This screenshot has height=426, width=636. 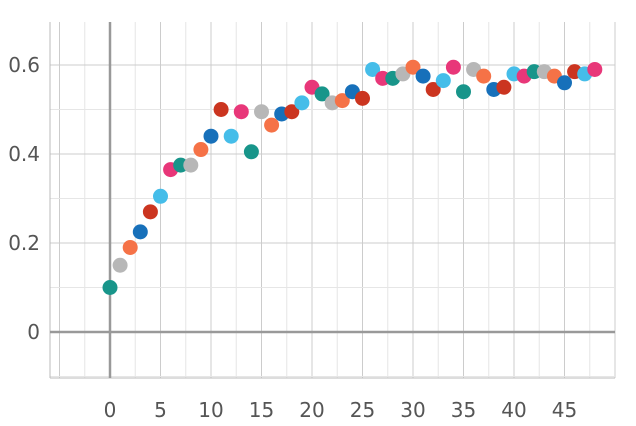 What do you see at coordinates (564, 410) in the screenshot?
I see `x-tick-label: 45` at bounding box center [564, 410].